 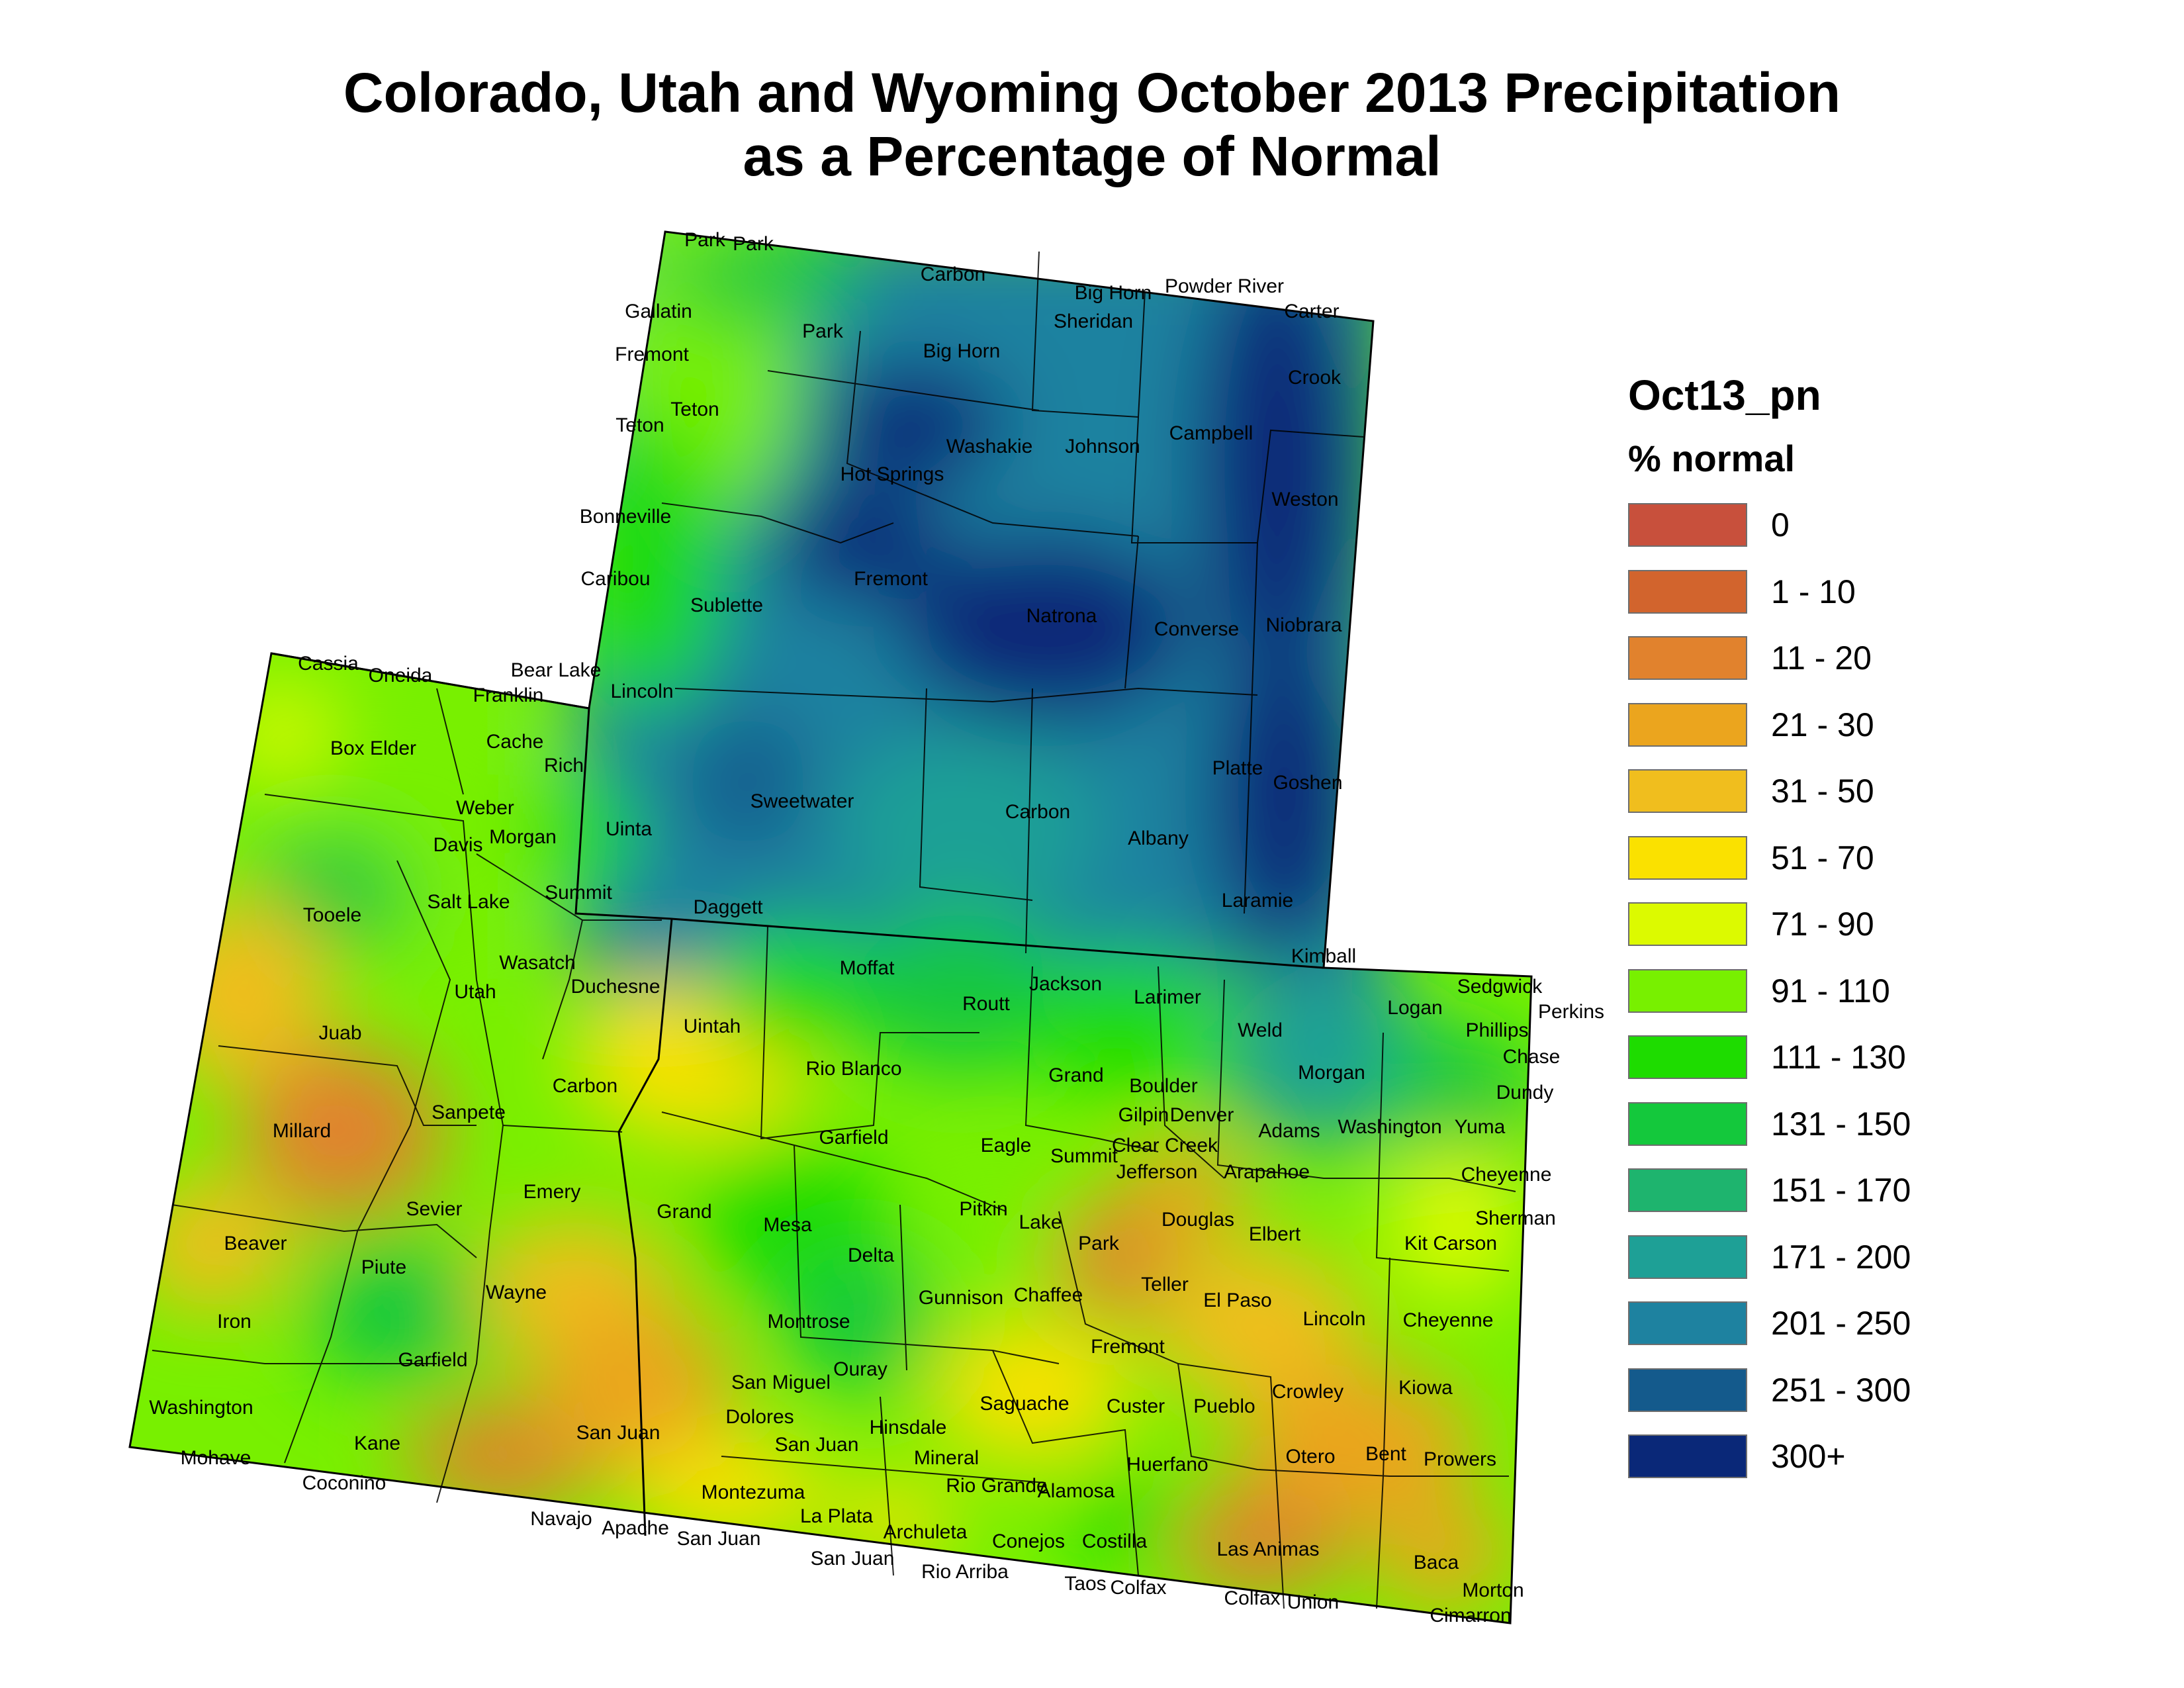 What do you see at coordinates (909, 1427) in the screenshot?
I see `county-label: Hinsdale` at bounding box center [909, 1427].